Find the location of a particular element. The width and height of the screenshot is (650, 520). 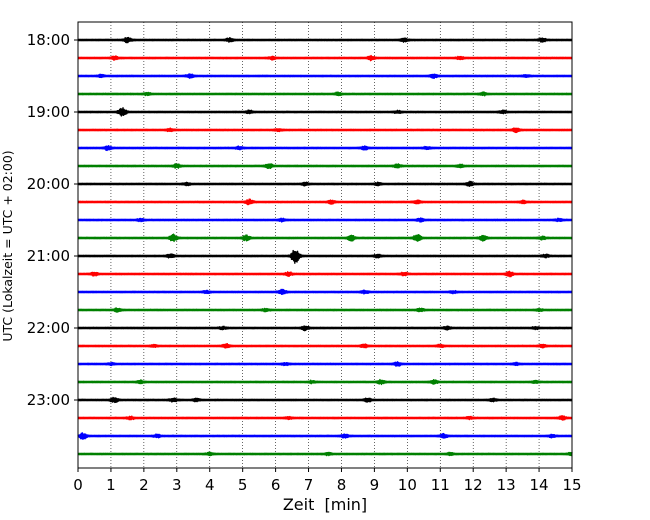

x-tick-label: 11 is located at coordinates (440, 485).